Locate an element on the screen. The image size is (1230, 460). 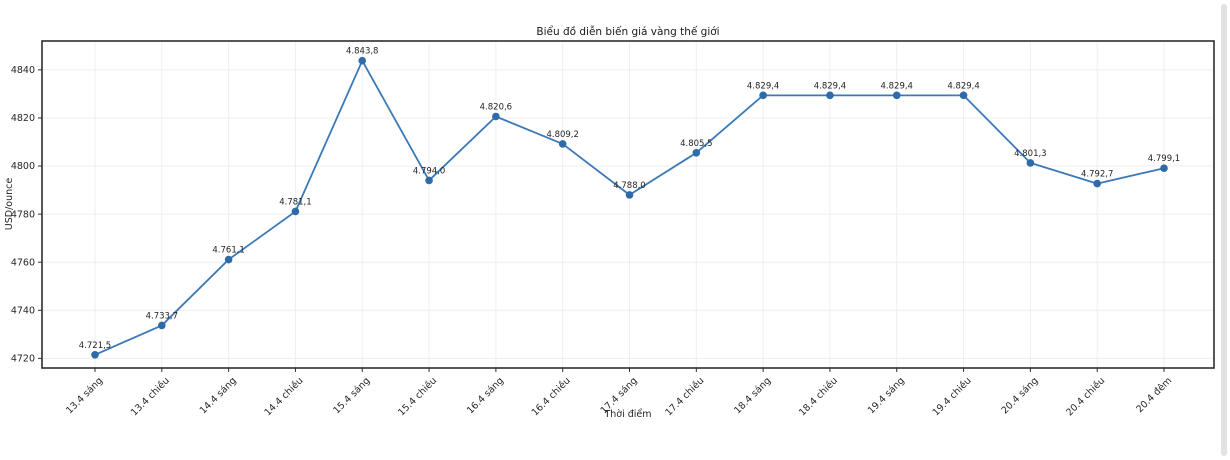
x-tick-label: 13.4 chiều is located at coordinates (150, 396).